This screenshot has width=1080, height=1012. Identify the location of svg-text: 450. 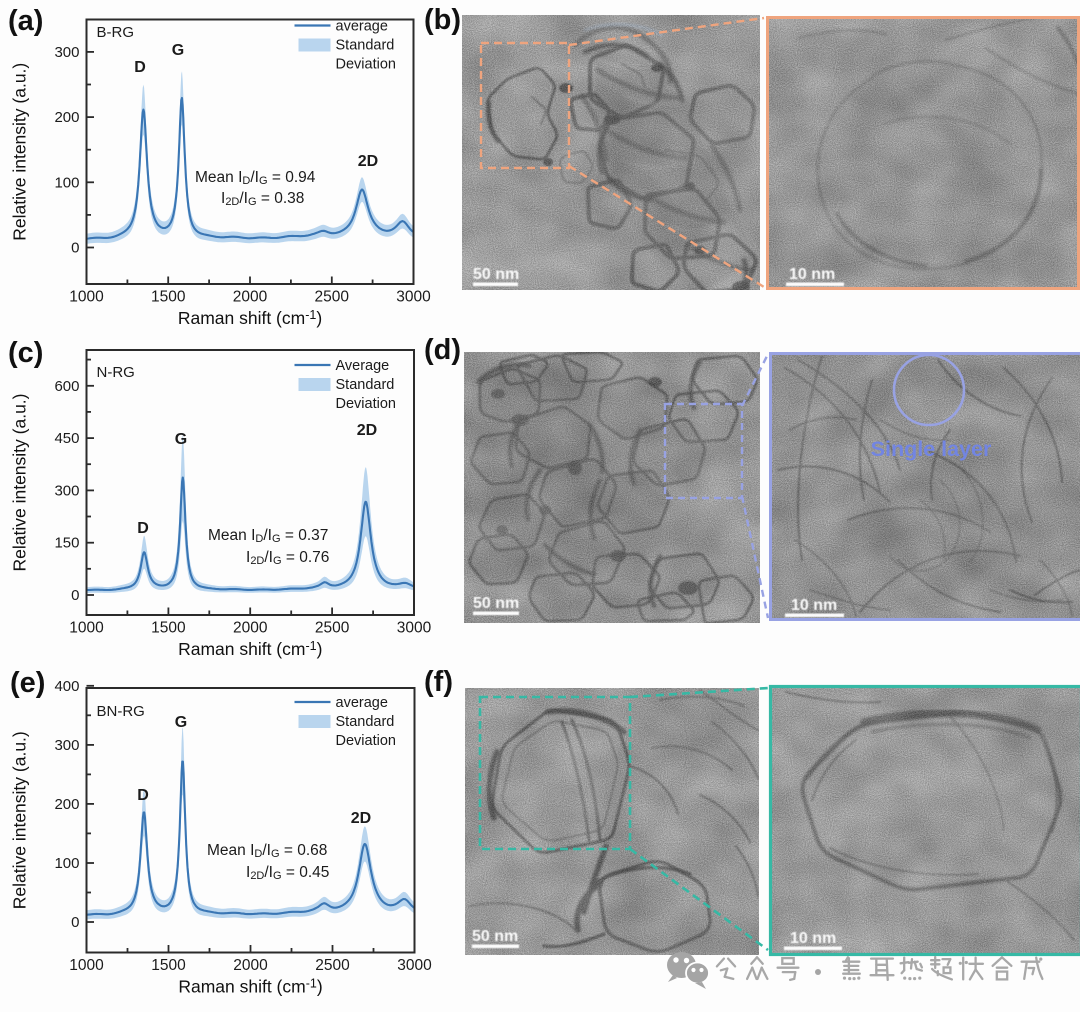
(66, 438).